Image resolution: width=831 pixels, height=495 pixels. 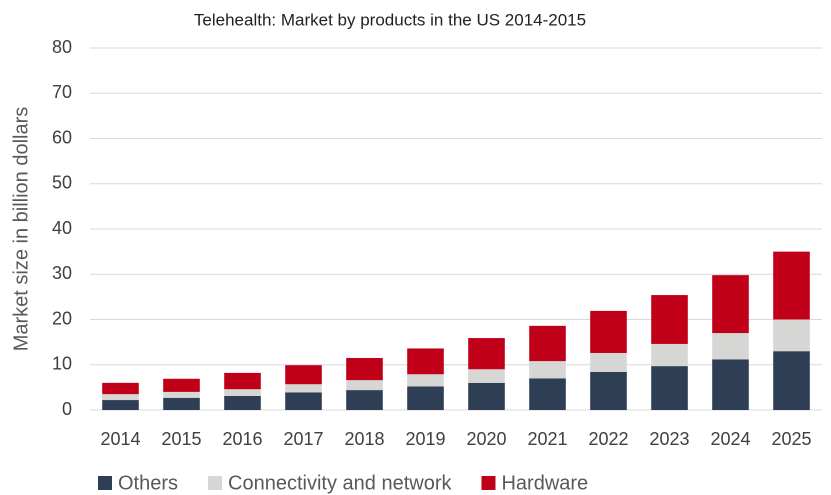 I want to click on x-tick-label: 2018, so click(x=364, y=439).